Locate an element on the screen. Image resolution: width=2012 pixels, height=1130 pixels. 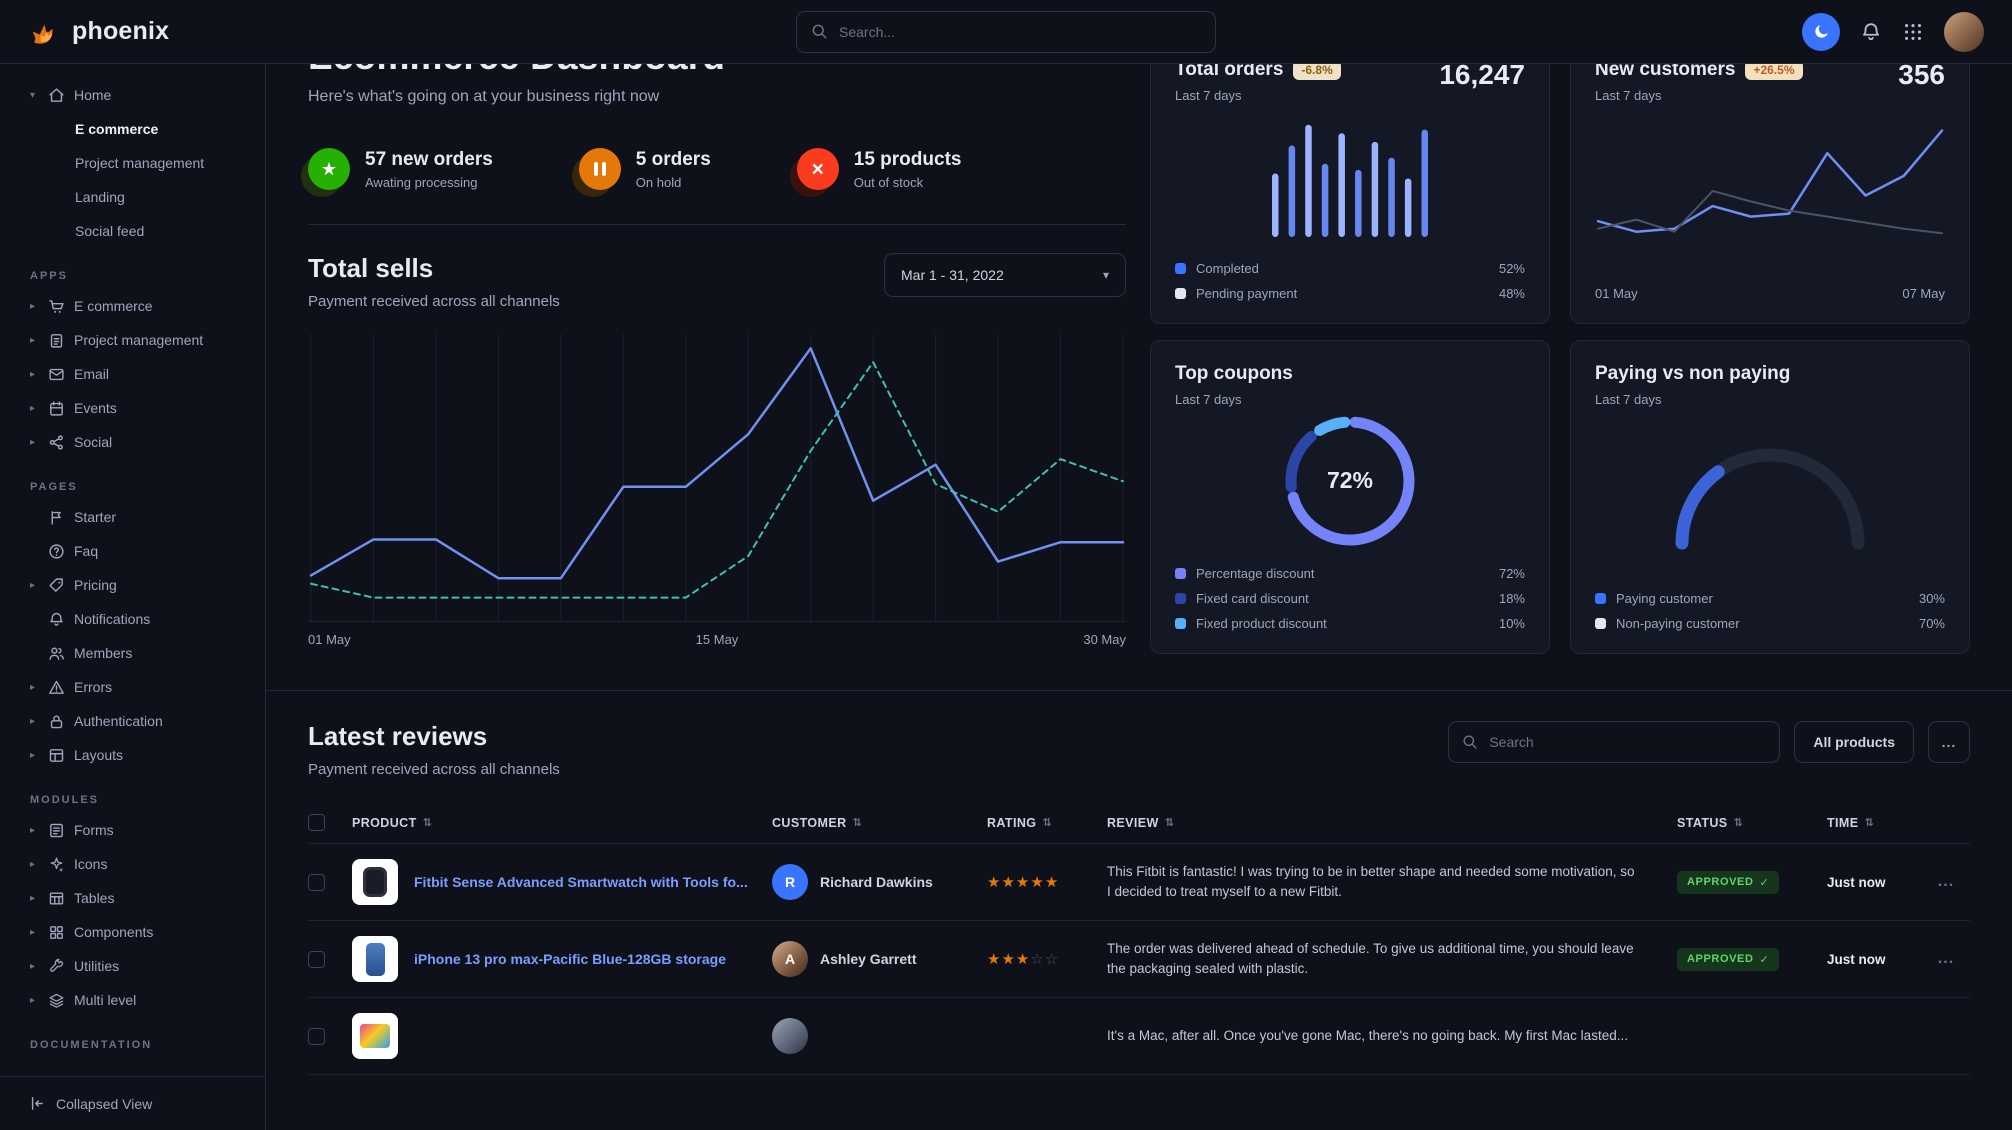
wrench-icon is located at coordinates (56, 966).